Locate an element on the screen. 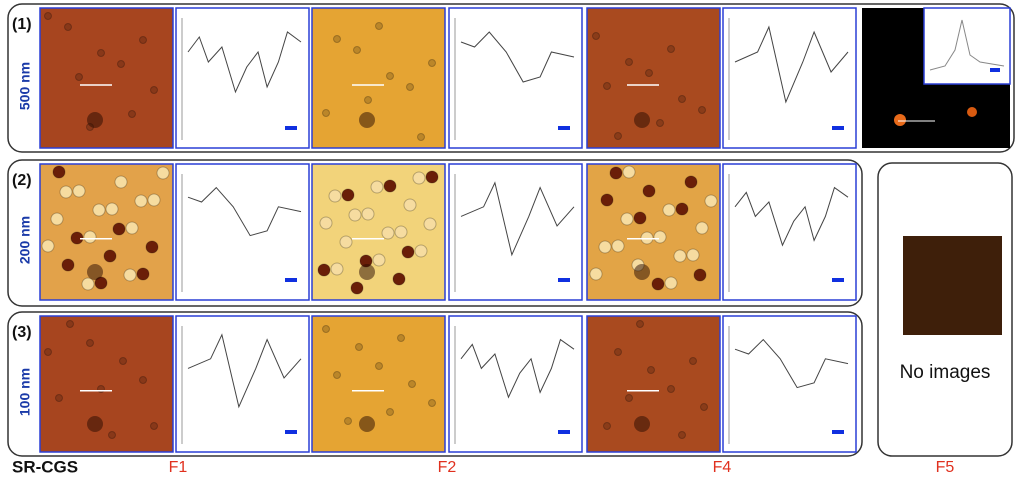 The image size is (1018, 480). row-scale: 100 nm is located at coordinates (25, 392).